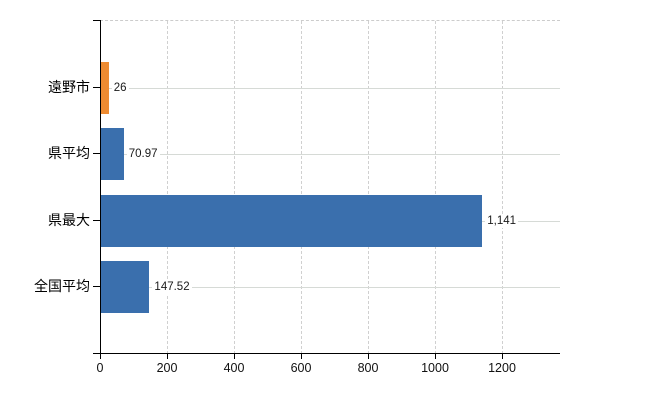 Image resolution: width=650 pixels, height=400 pixels. I want to click on value-label: 26, so click(120, 87).